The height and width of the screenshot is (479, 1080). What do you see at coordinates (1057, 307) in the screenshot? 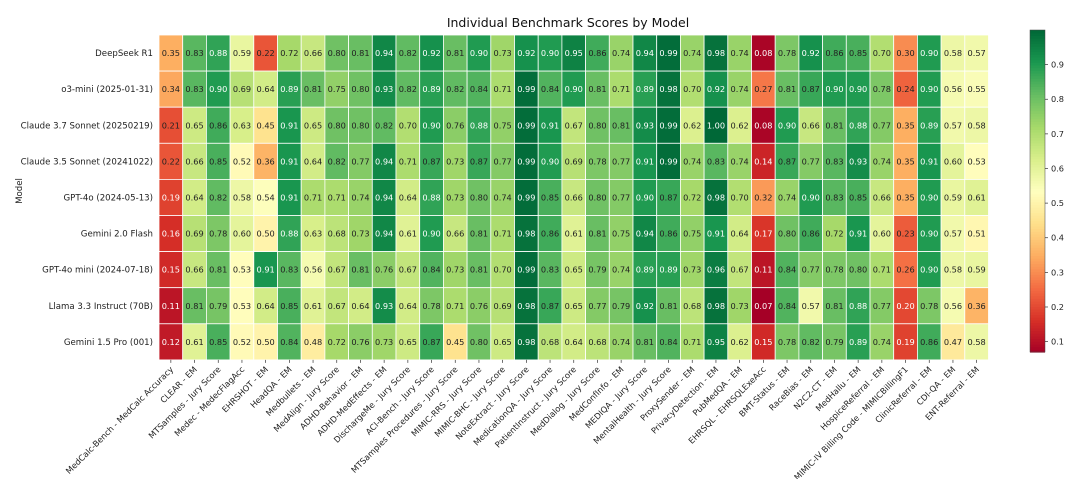
I see `colorbar-tick-label: 0.2` at bounding box center [1057, 307].